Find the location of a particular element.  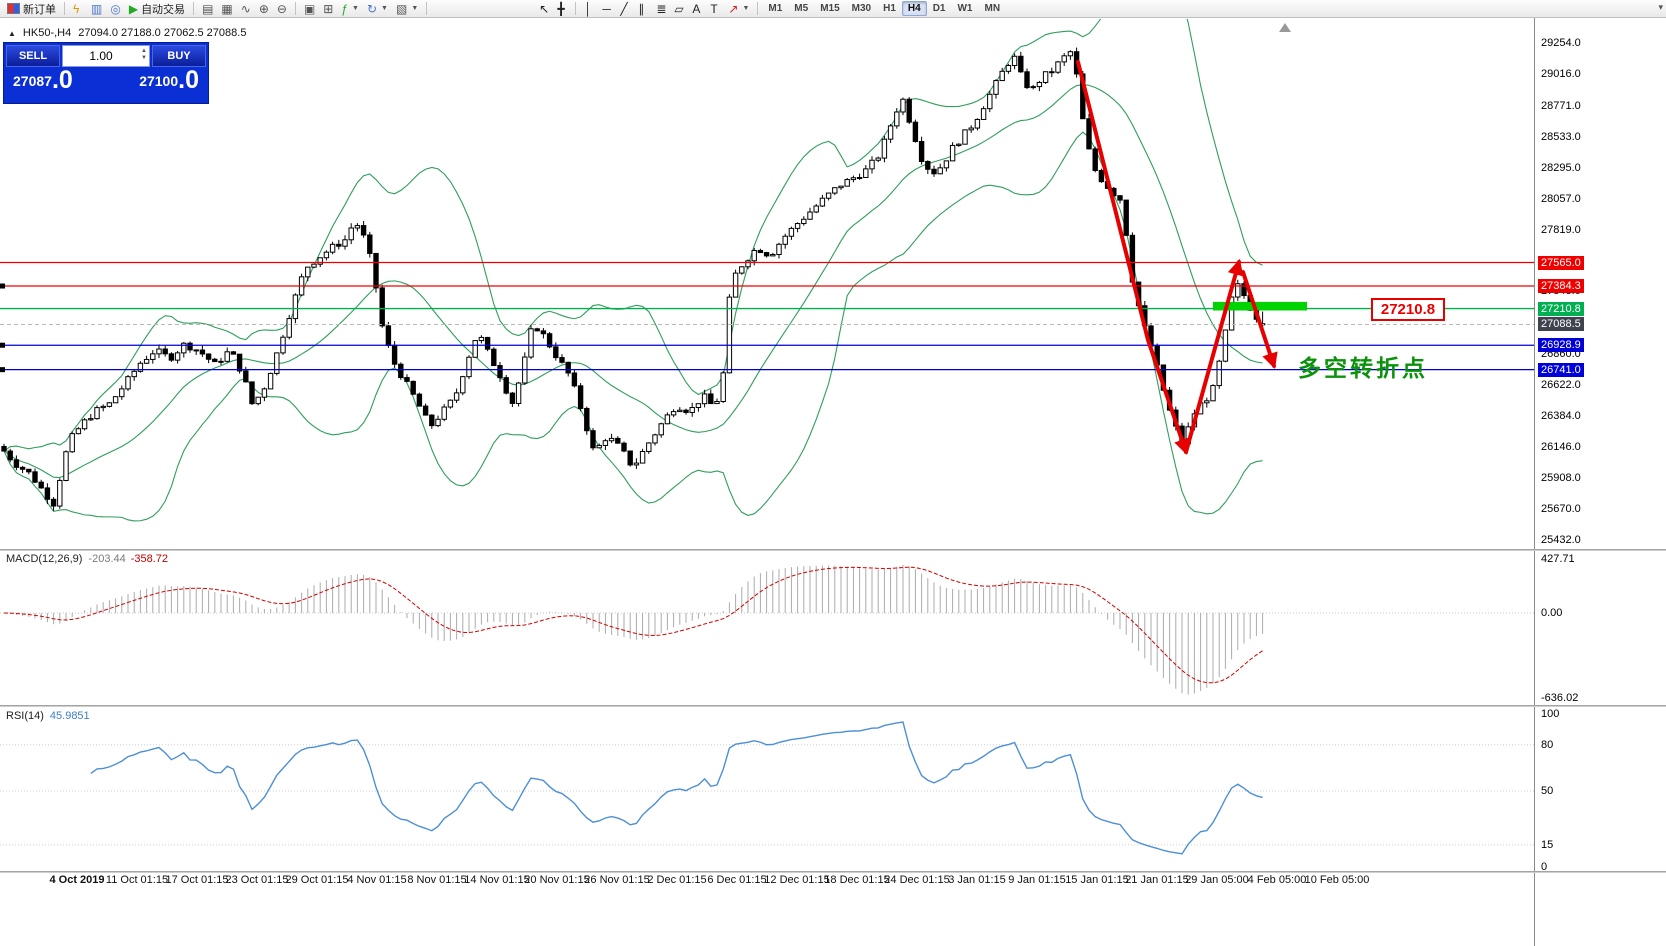

time-axis-label: 17 Oct 01:15 is located at coordinates (197, 880).